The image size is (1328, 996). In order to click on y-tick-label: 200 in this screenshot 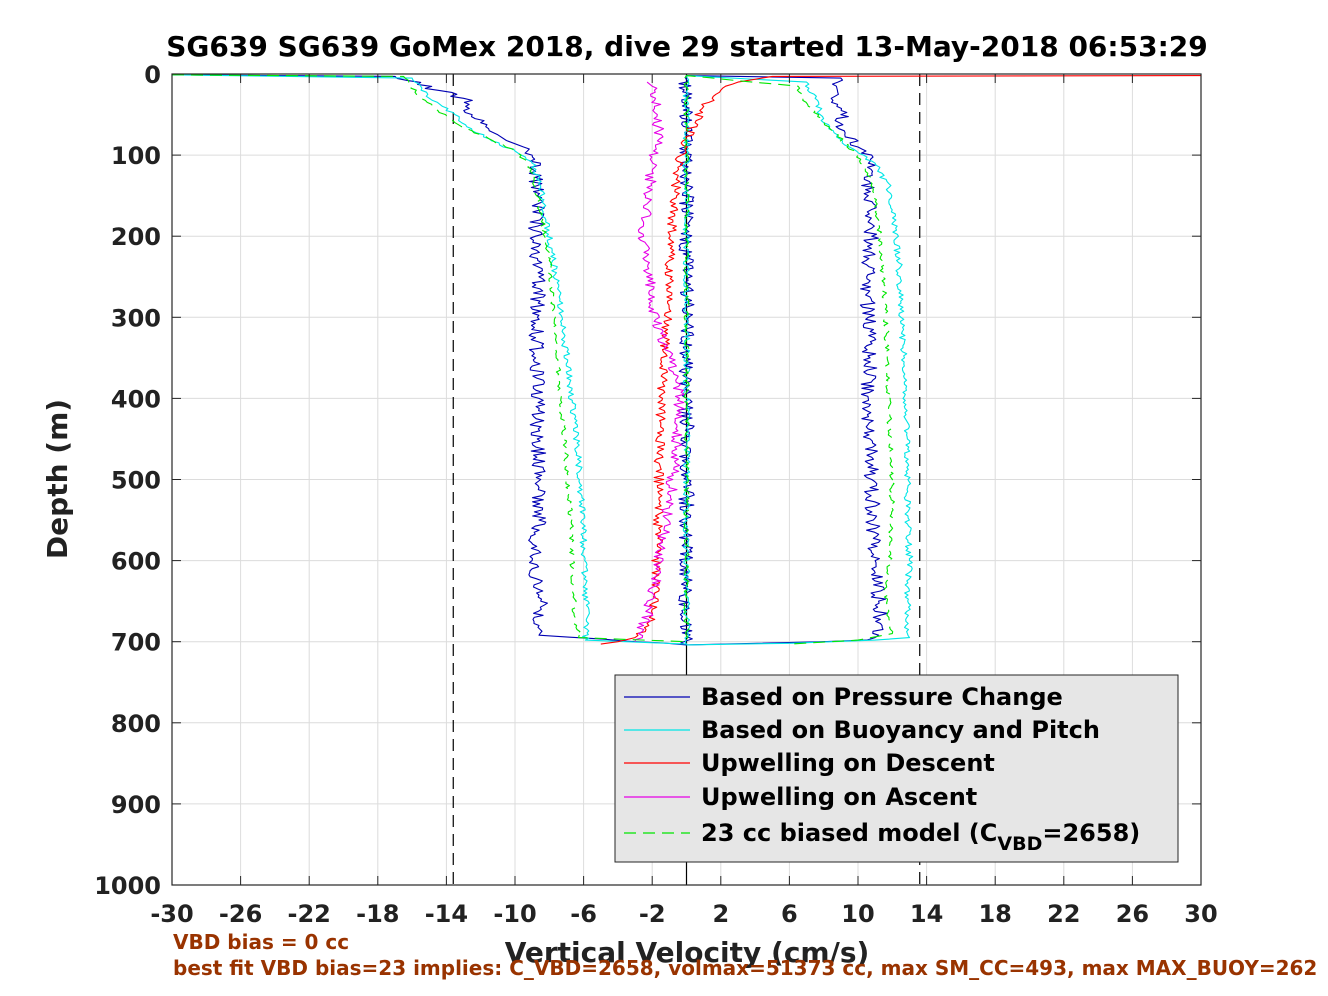, I will do `click(136, 237)`.